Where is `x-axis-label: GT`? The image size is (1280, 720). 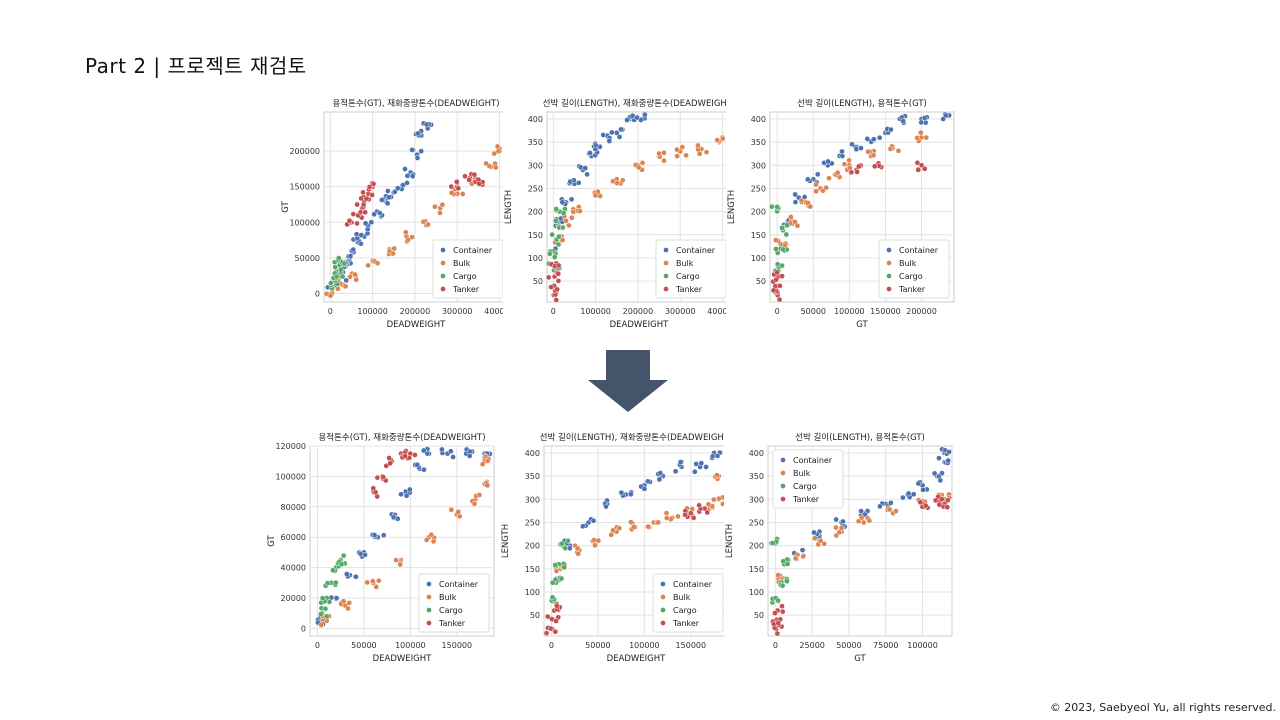 x-axis-label: GT is located at coordinates (862, 325).